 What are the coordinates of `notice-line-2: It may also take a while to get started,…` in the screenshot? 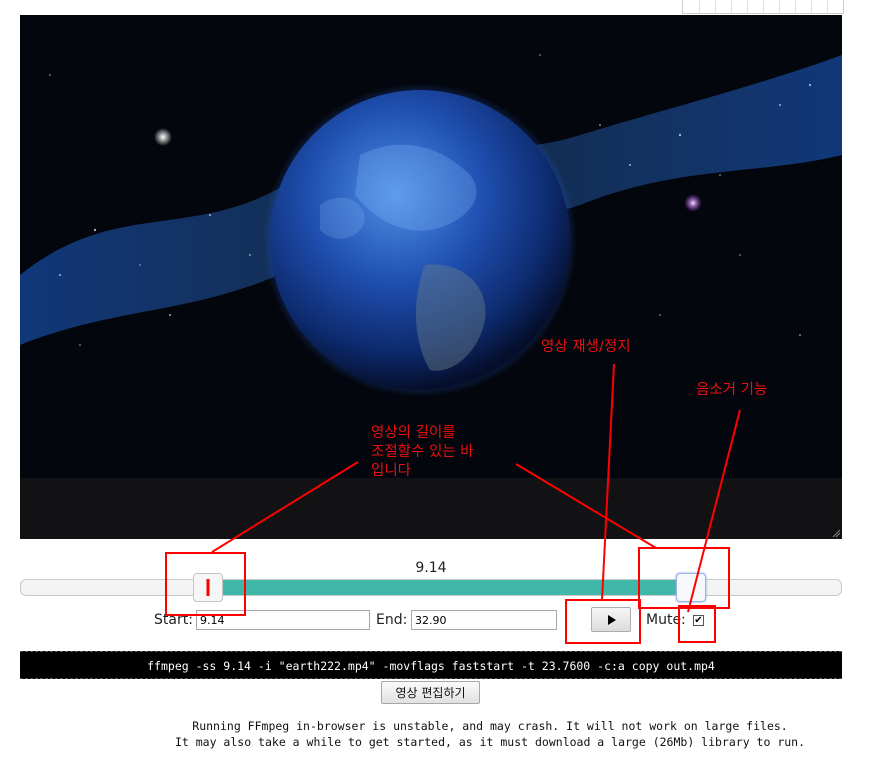 It's located at (490, 742).